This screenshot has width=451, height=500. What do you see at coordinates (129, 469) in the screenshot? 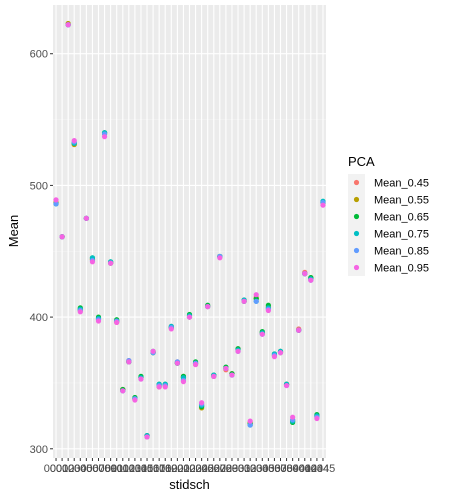
I see `x-tick-label: 0013` at bounding box center [129, 469].